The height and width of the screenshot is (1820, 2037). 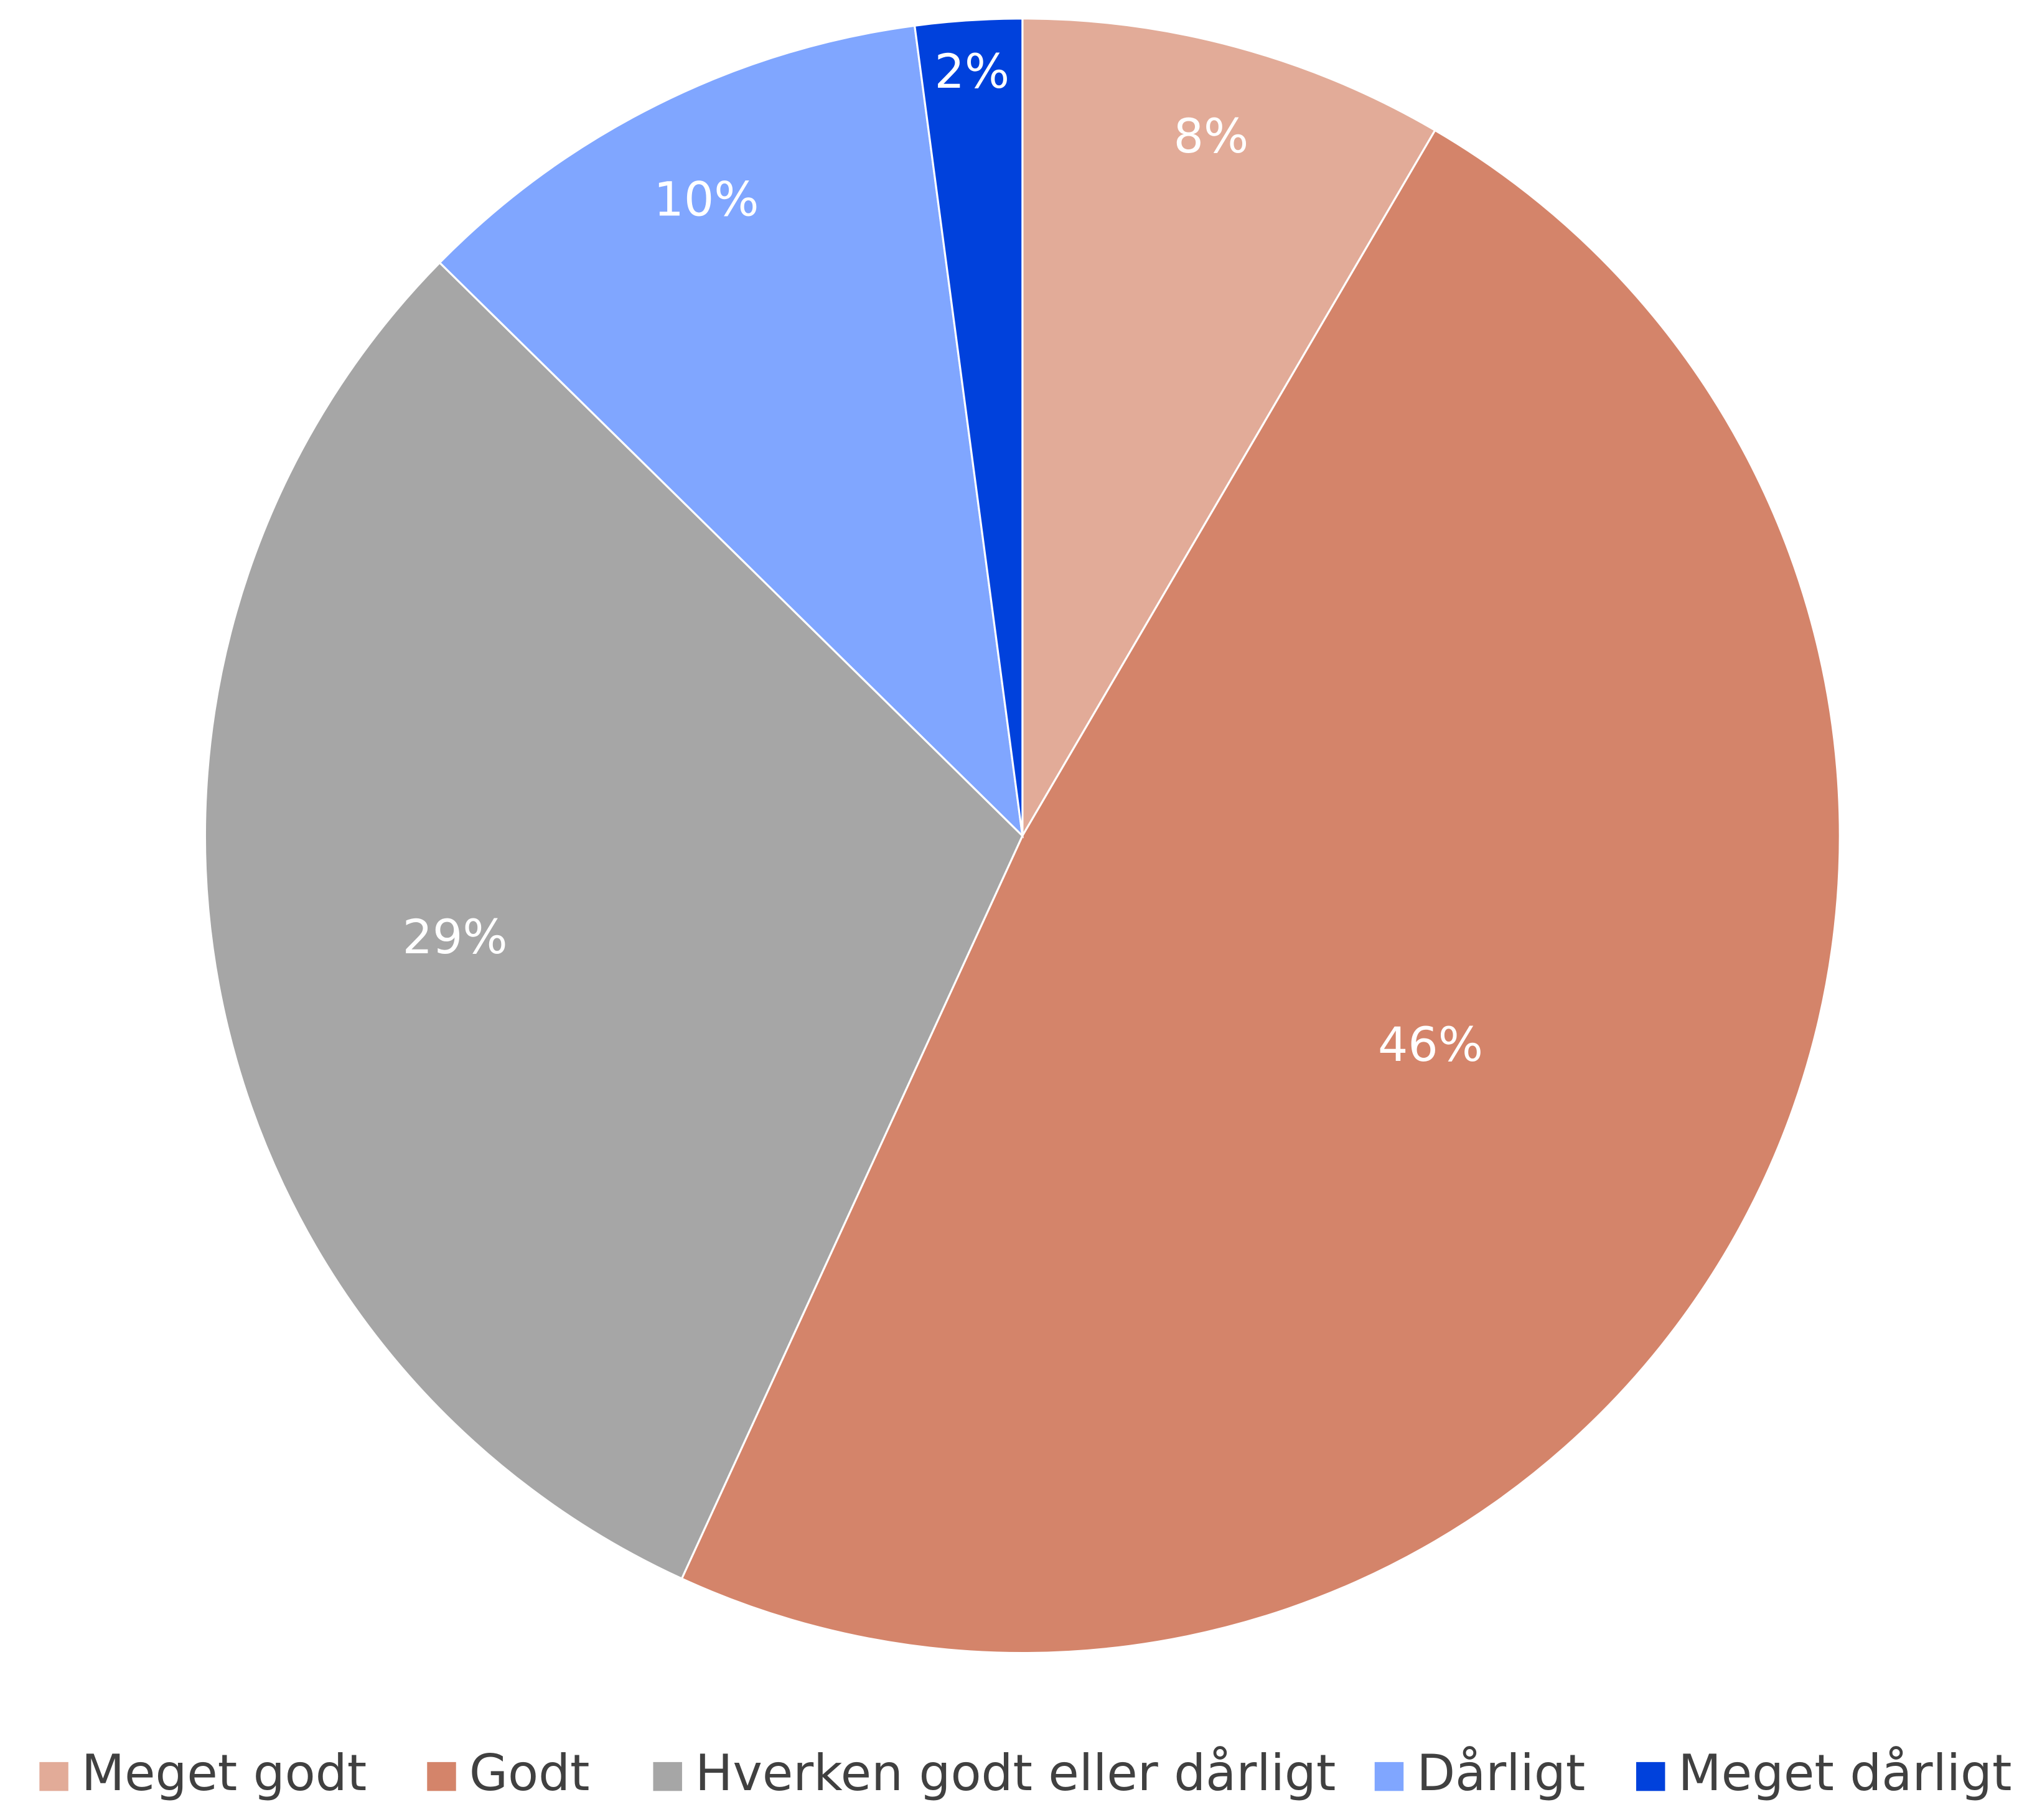 I want to click on legend-label: Meget dårligt, so click(x=1845, y=1773).